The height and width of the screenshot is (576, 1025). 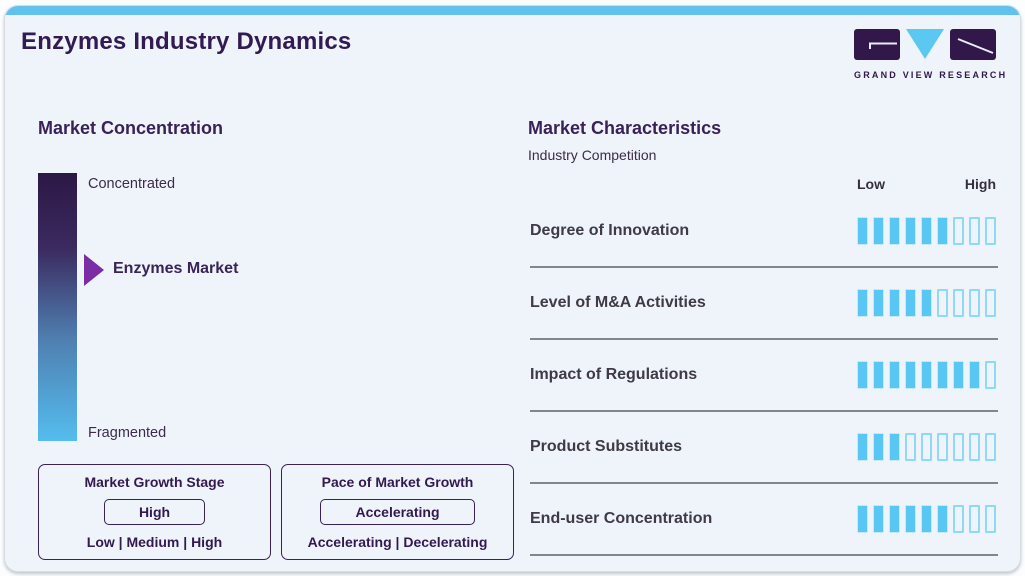 I want to click on gvr-logo: GRAND VIEW RESEARCH, so click(x=931, y=54).